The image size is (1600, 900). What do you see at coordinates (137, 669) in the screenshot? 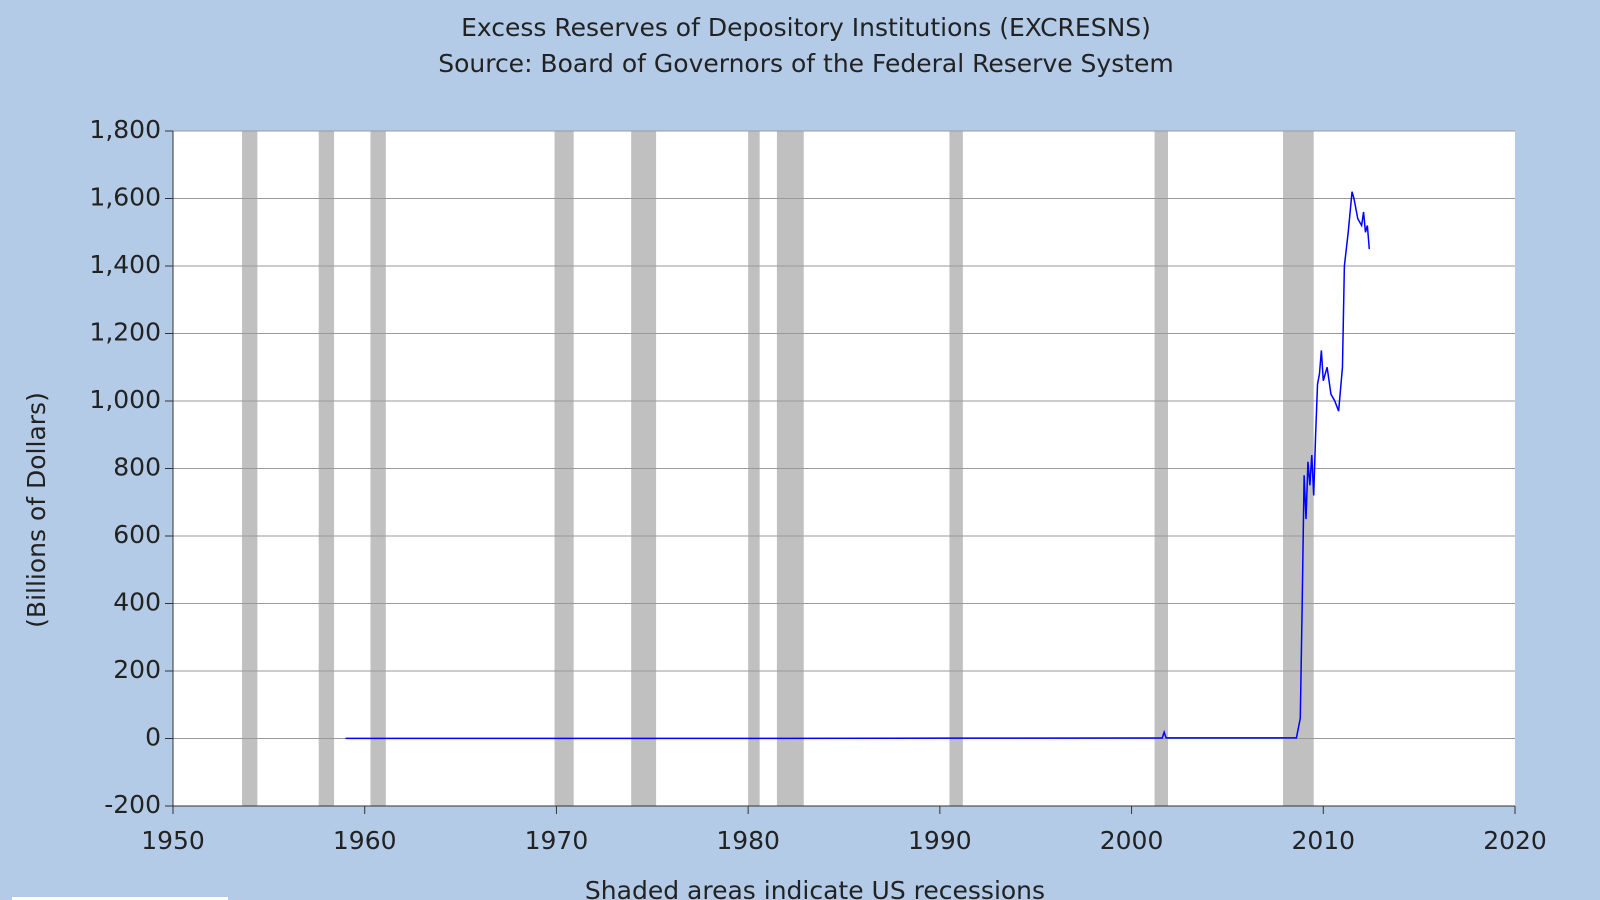
I see `y-tick-label: 200` at bounding box center [137, 669].